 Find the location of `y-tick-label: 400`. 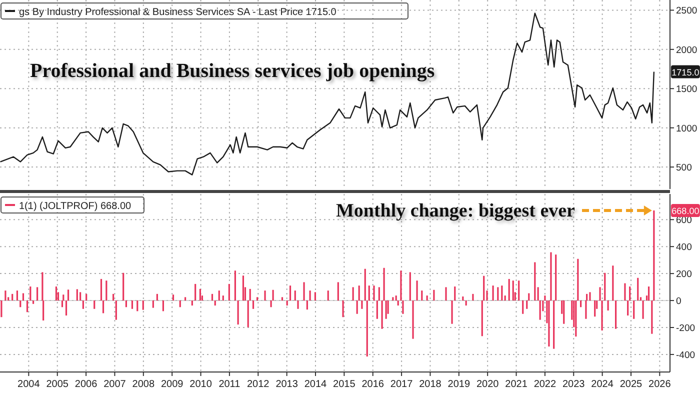

y-tick-label: 400 is located at coordinates (684, 248).